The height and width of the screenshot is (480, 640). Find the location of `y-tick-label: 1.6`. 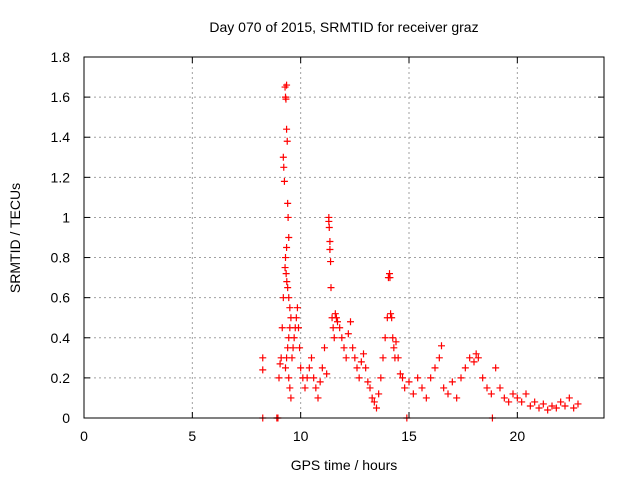

y-tick-label: 1.6 is located at coordinates (61, 97).